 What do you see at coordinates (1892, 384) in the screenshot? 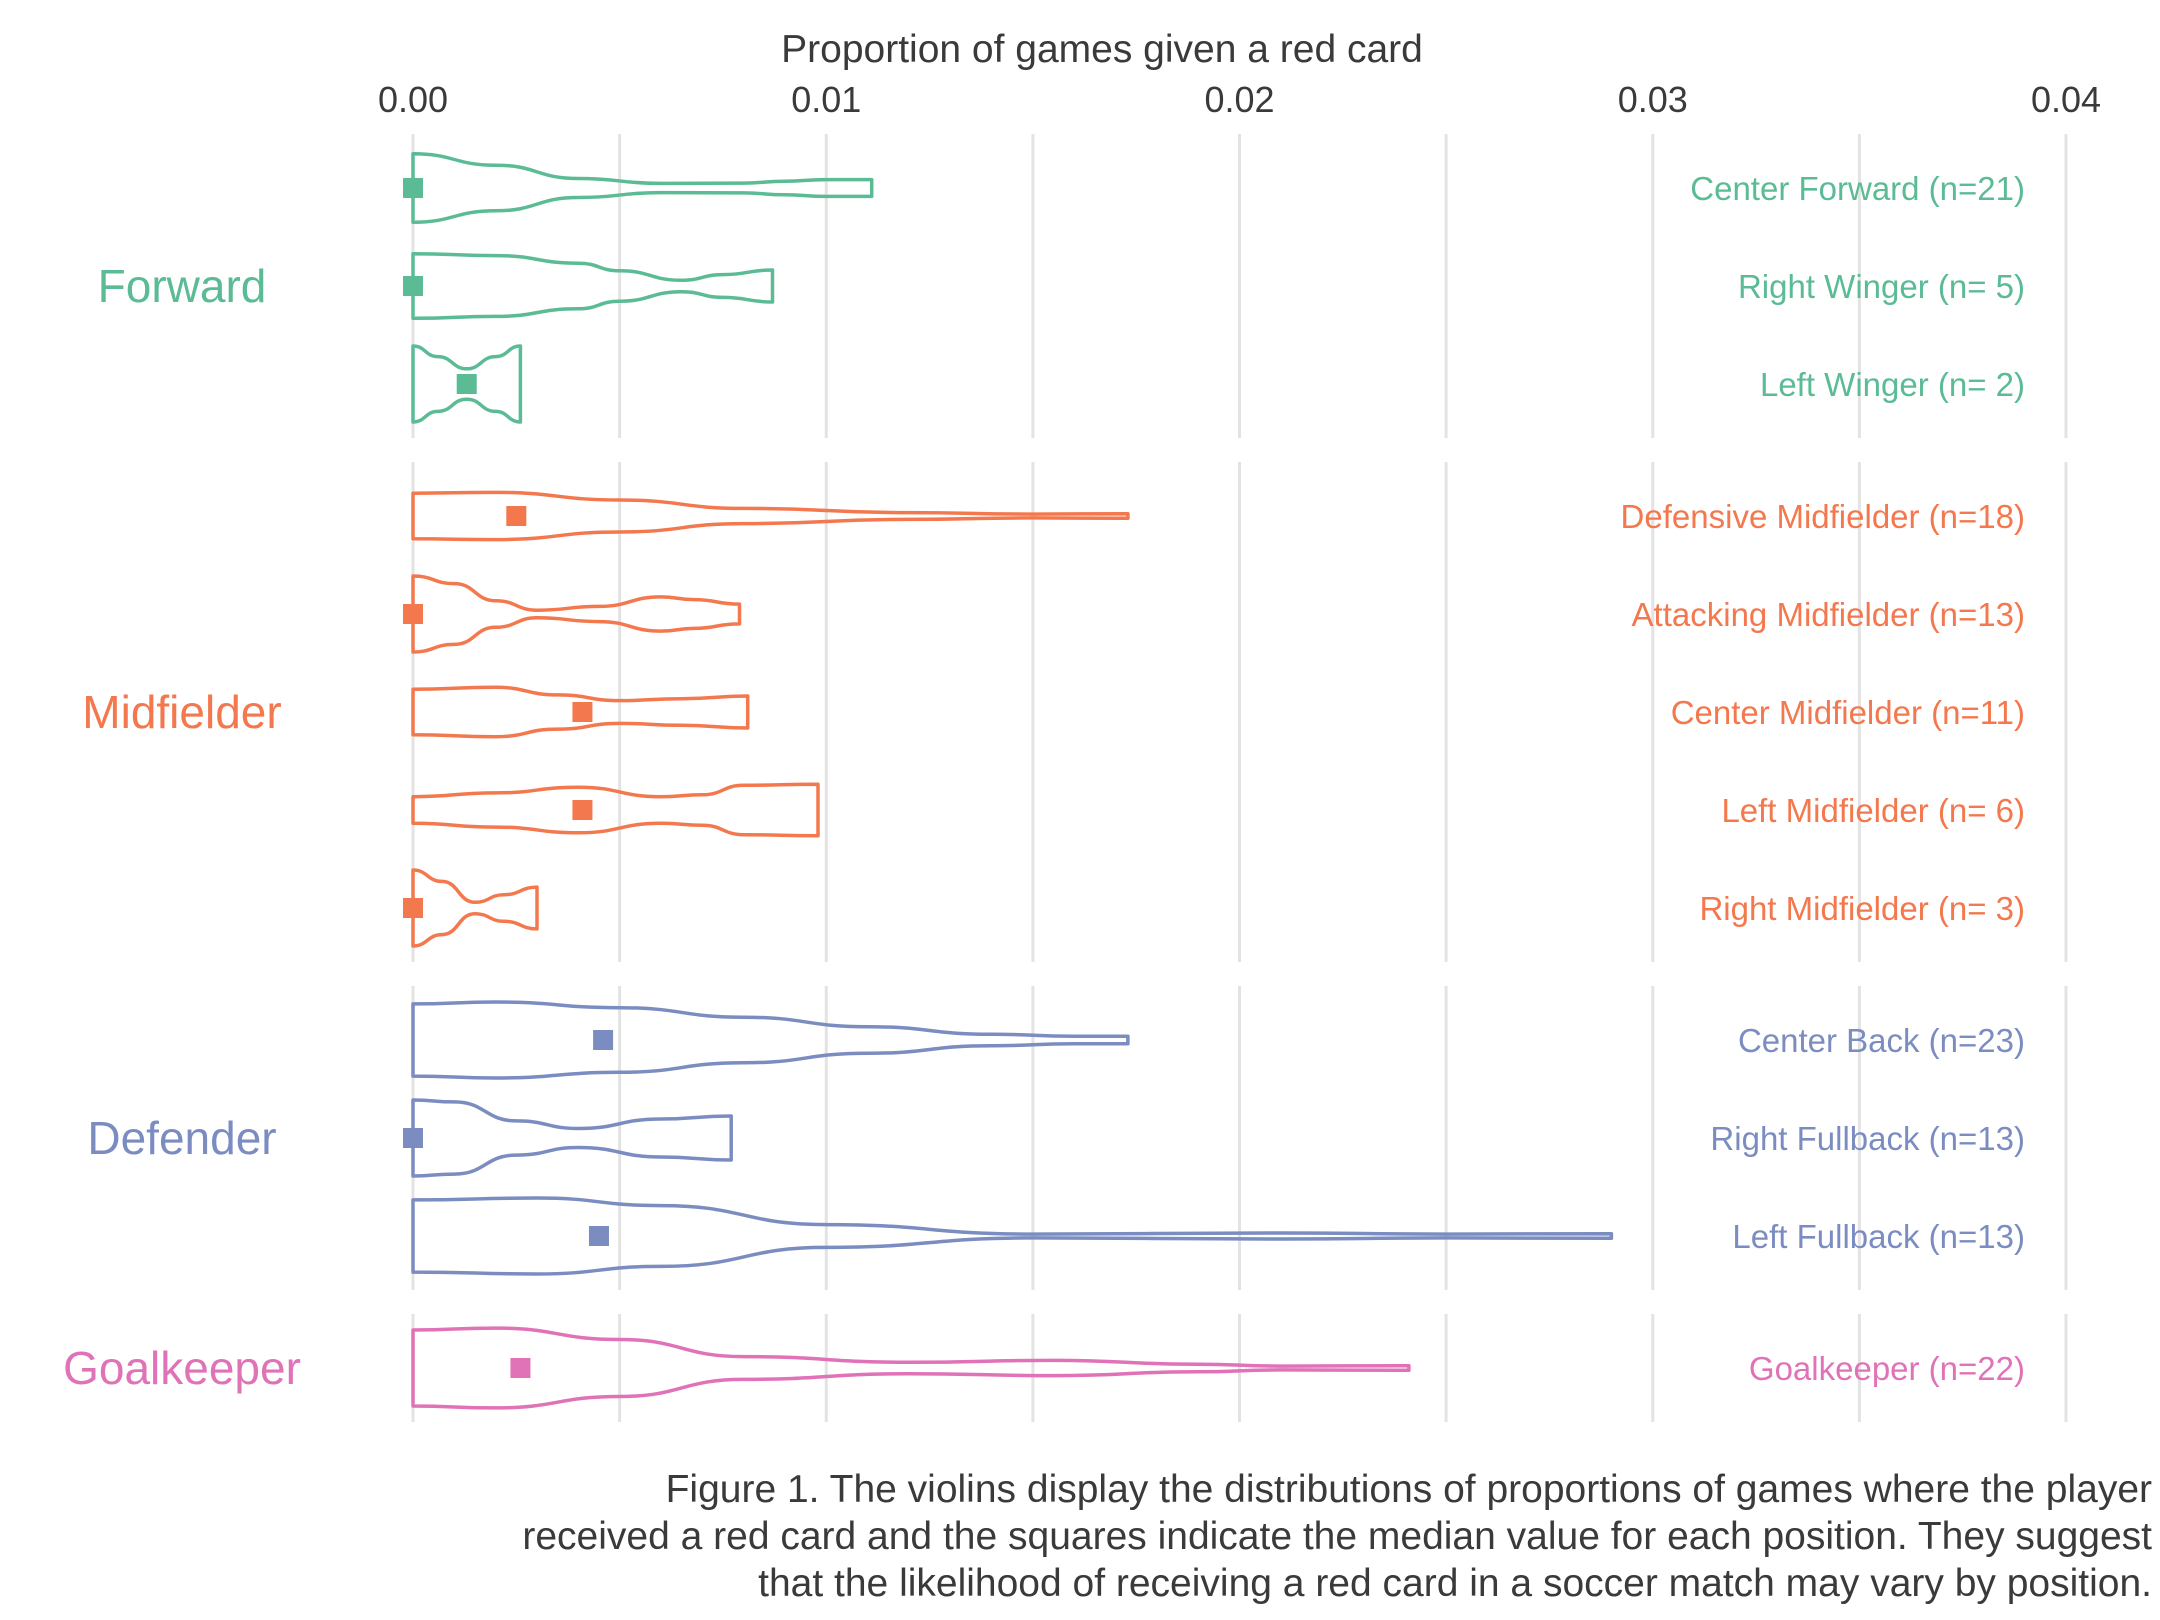
I see `series-label: Left Winger (n= 2)` at bounding box center [1892, 384].